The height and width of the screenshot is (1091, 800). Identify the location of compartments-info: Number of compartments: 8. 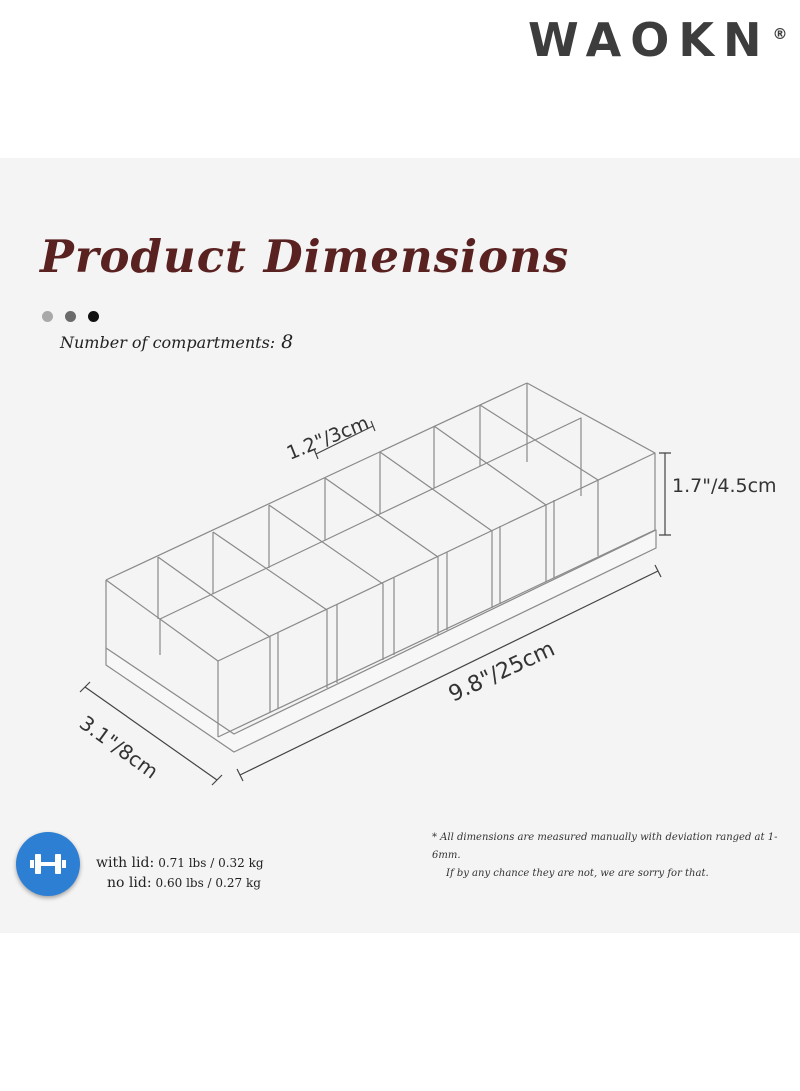
(176, 342).